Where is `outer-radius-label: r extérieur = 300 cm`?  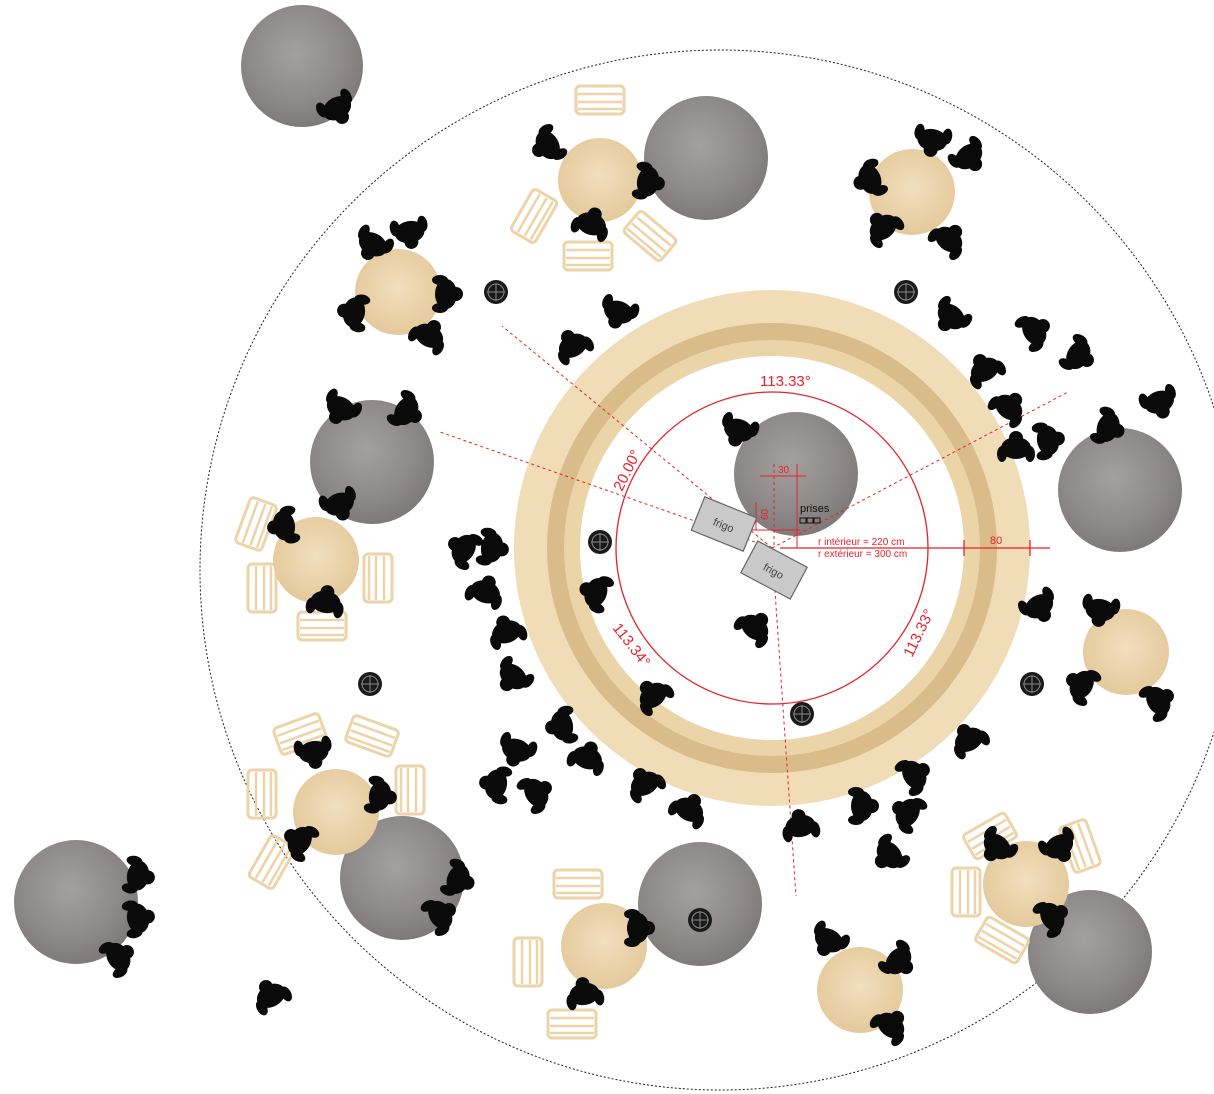
outer-radius-label: r extérieur = 300 cm is located at coordinates (862, 554).